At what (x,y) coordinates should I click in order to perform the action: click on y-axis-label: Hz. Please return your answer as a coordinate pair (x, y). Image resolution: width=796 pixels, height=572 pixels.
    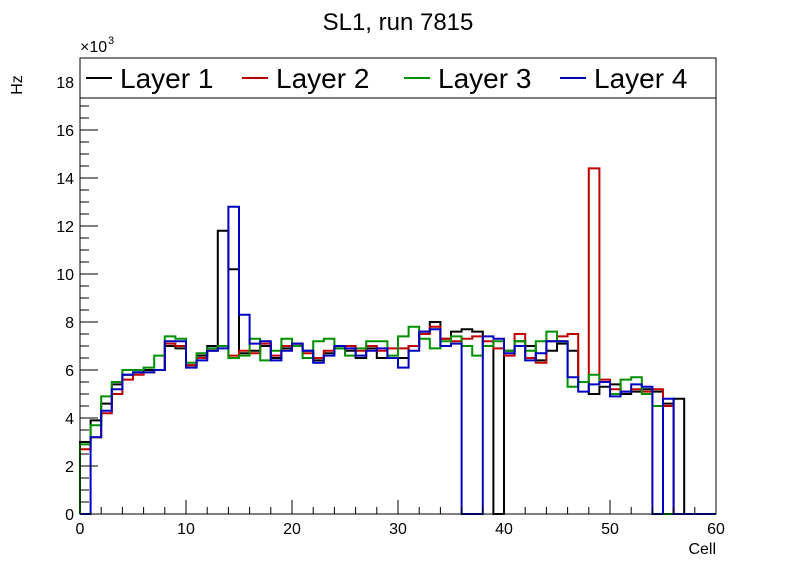
    Looking at the image, I should click on (17, 85).